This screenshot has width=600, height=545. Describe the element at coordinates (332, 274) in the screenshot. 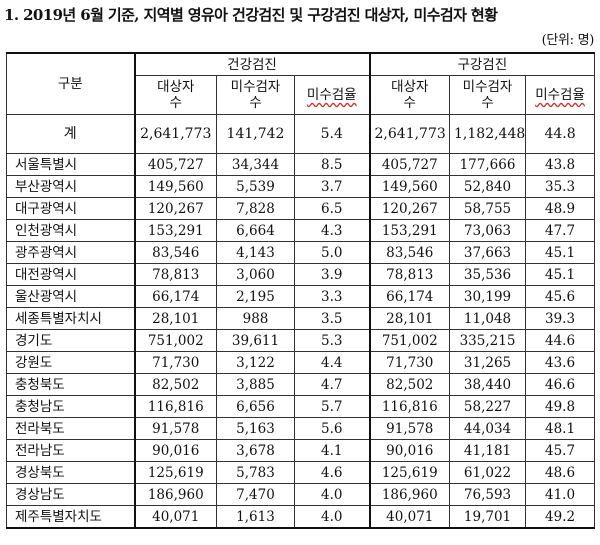

I see `health-rate-cell: 3.9` at that location.